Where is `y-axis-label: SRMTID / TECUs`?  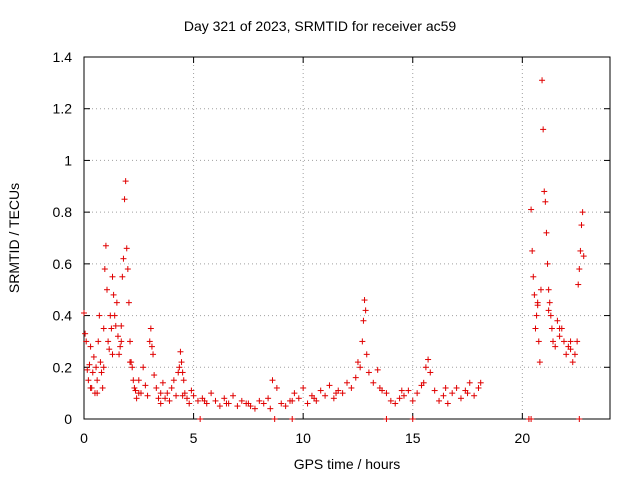
y-axis-label: SRMTID / TECUs is located at coordinates (14, 238).